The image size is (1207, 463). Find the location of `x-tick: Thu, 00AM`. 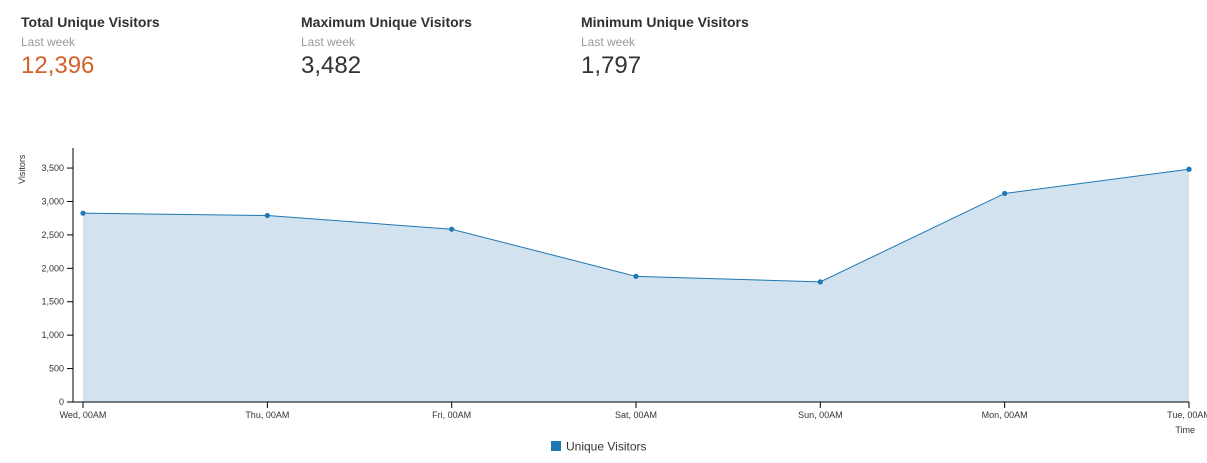

x-tick: Thu, 00AM is located at coordinates (267, 411).